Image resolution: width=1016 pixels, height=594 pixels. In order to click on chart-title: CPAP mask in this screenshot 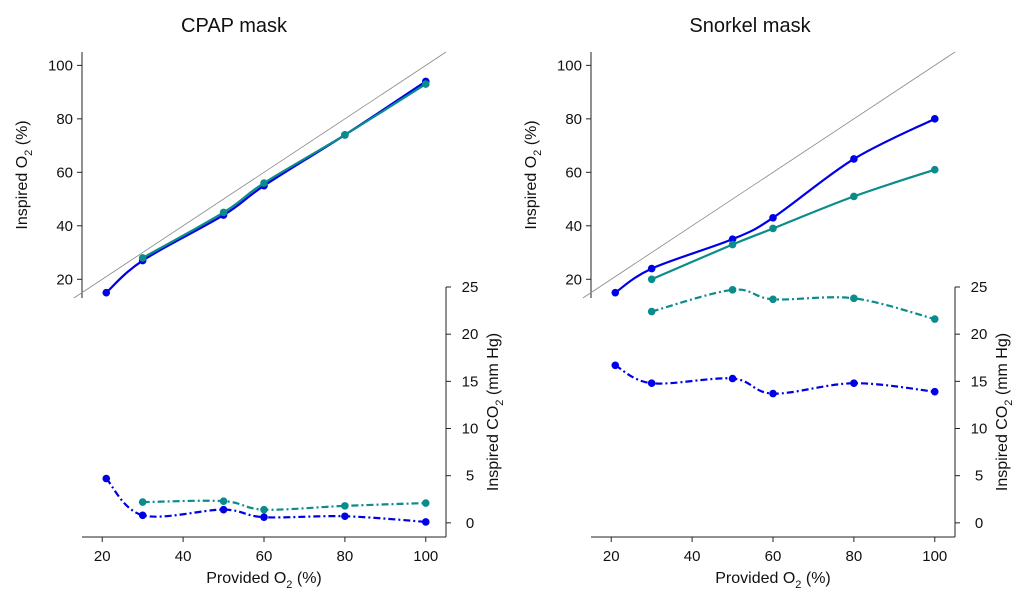, I will do `click(234, 26)`.